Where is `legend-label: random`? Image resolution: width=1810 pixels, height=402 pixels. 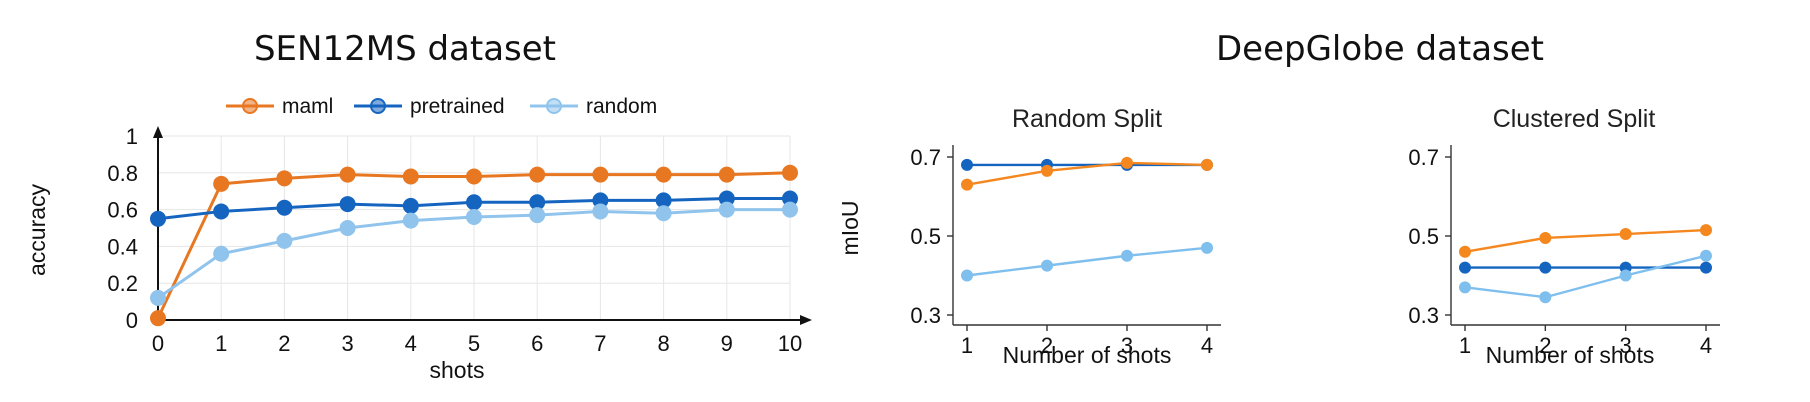 legend-label: random is located at coordinates (621, 106).